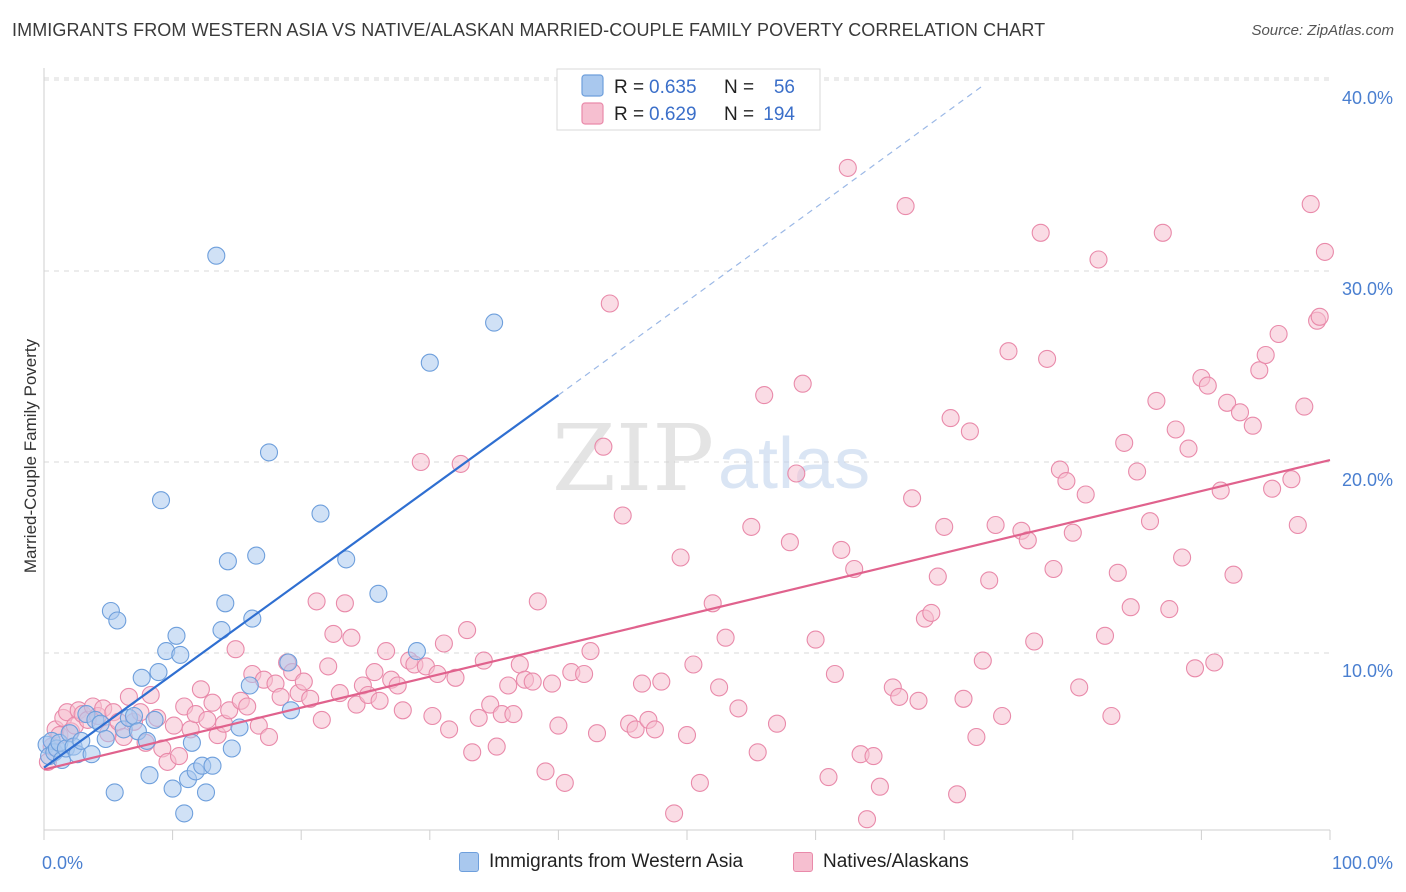  I want to click on y-tick-label-30: 30.0%, so click(1367, 289).